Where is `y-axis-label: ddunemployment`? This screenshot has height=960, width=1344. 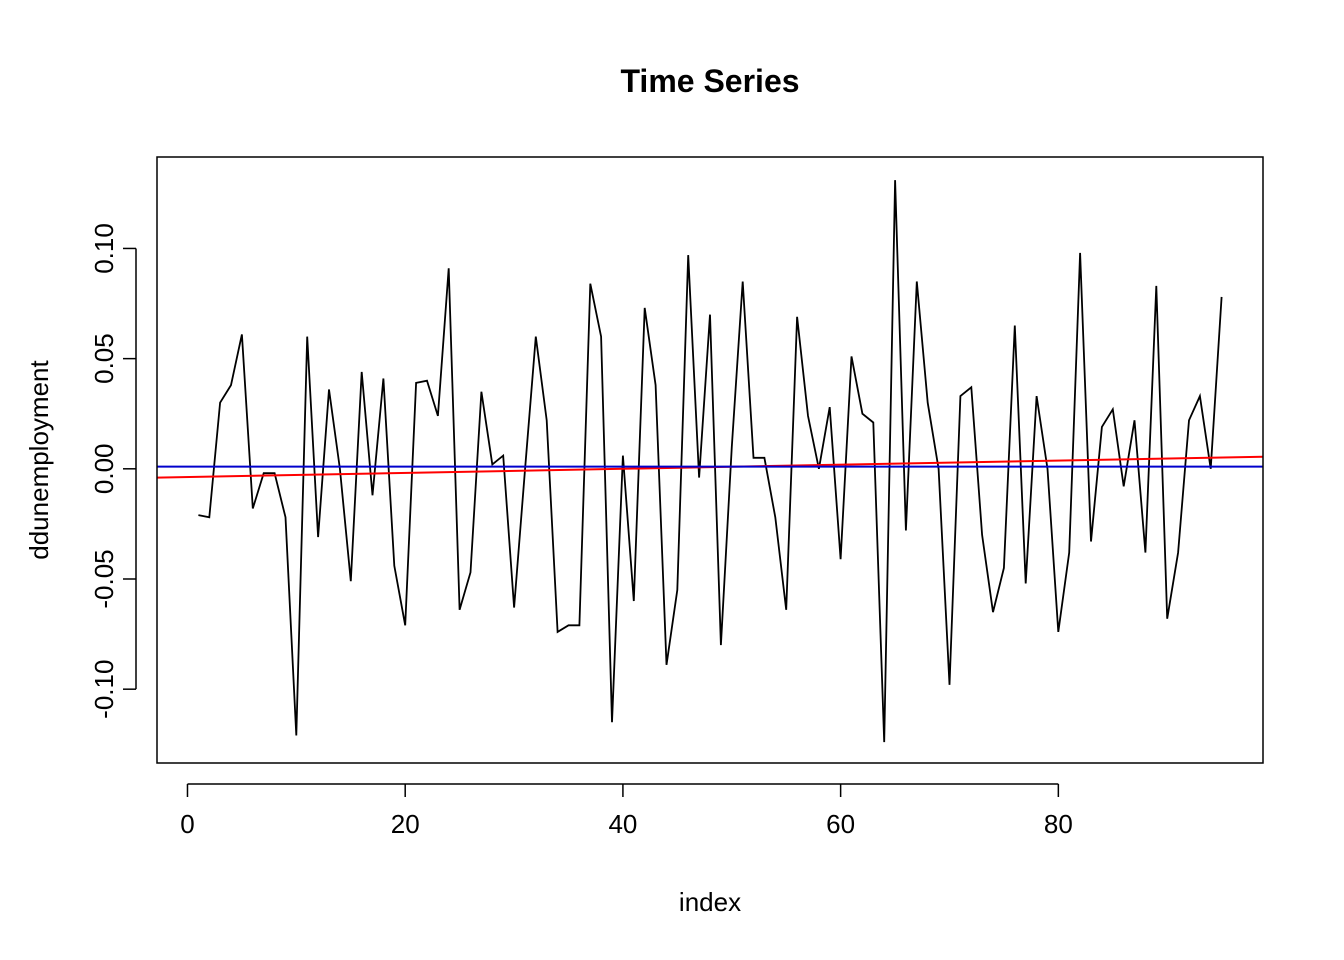
y-axis-label: ddunemployment is located at coordinates (39, 460).